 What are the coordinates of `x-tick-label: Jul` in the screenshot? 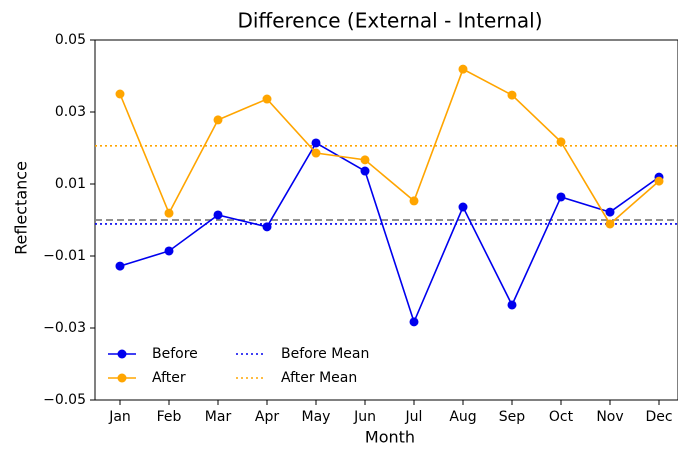 It's located at (414, 417).